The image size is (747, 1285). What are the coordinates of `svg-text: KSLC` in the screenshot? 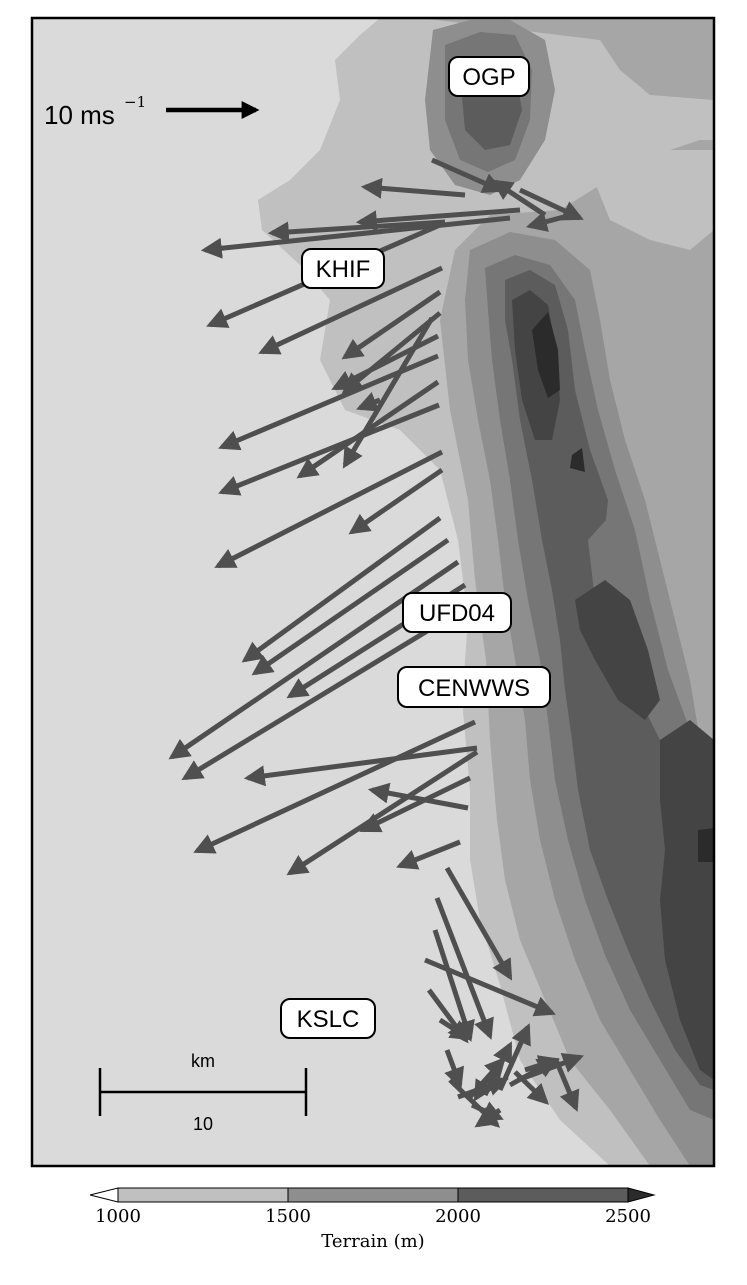 It's located at (328, 1019).